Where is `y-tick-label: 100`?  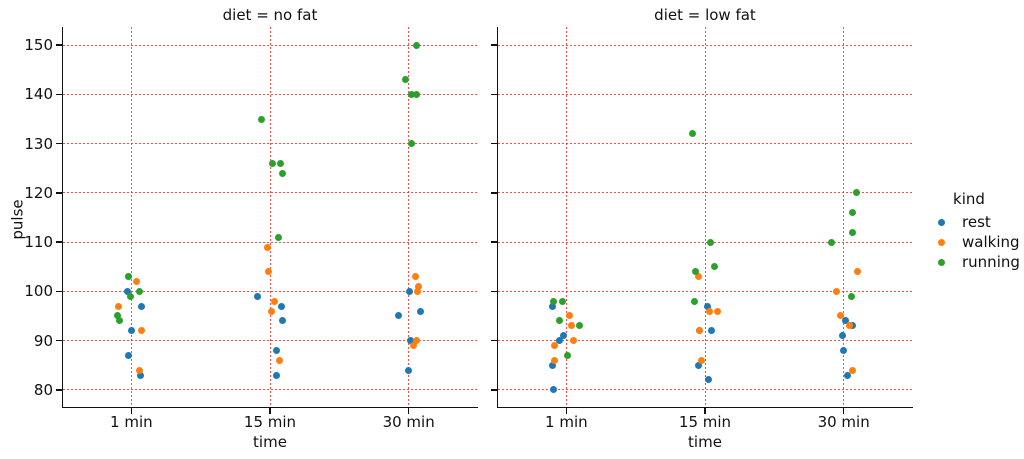 y-tick-label: 100 is located at coordinates (38, 291).